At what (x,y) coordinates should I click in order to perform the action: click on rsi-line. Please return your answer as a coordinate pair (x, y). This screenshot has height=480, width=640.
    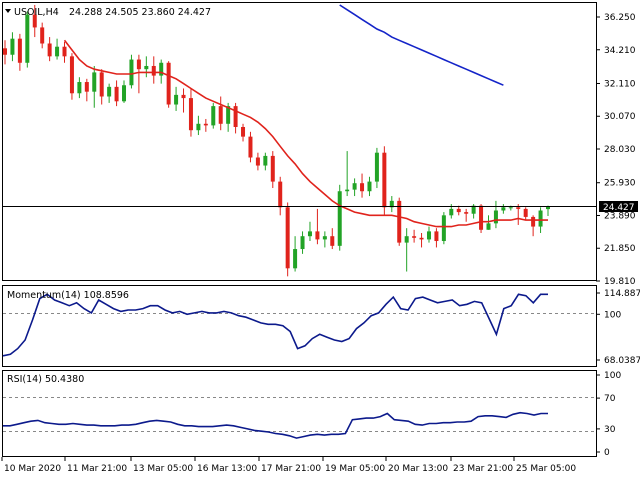
    Looking at the image, I should click on (275, 425).